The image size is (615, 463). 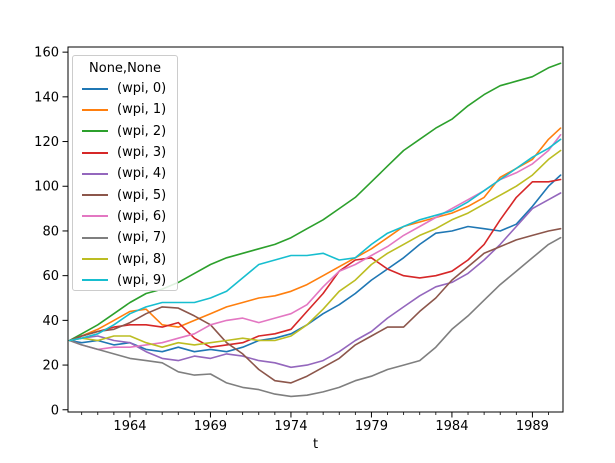 What do you see at coordinates (142, 195) in the screenshot?
I see `legend-label: (wpi, 5)` at bounding box center [142, 195].